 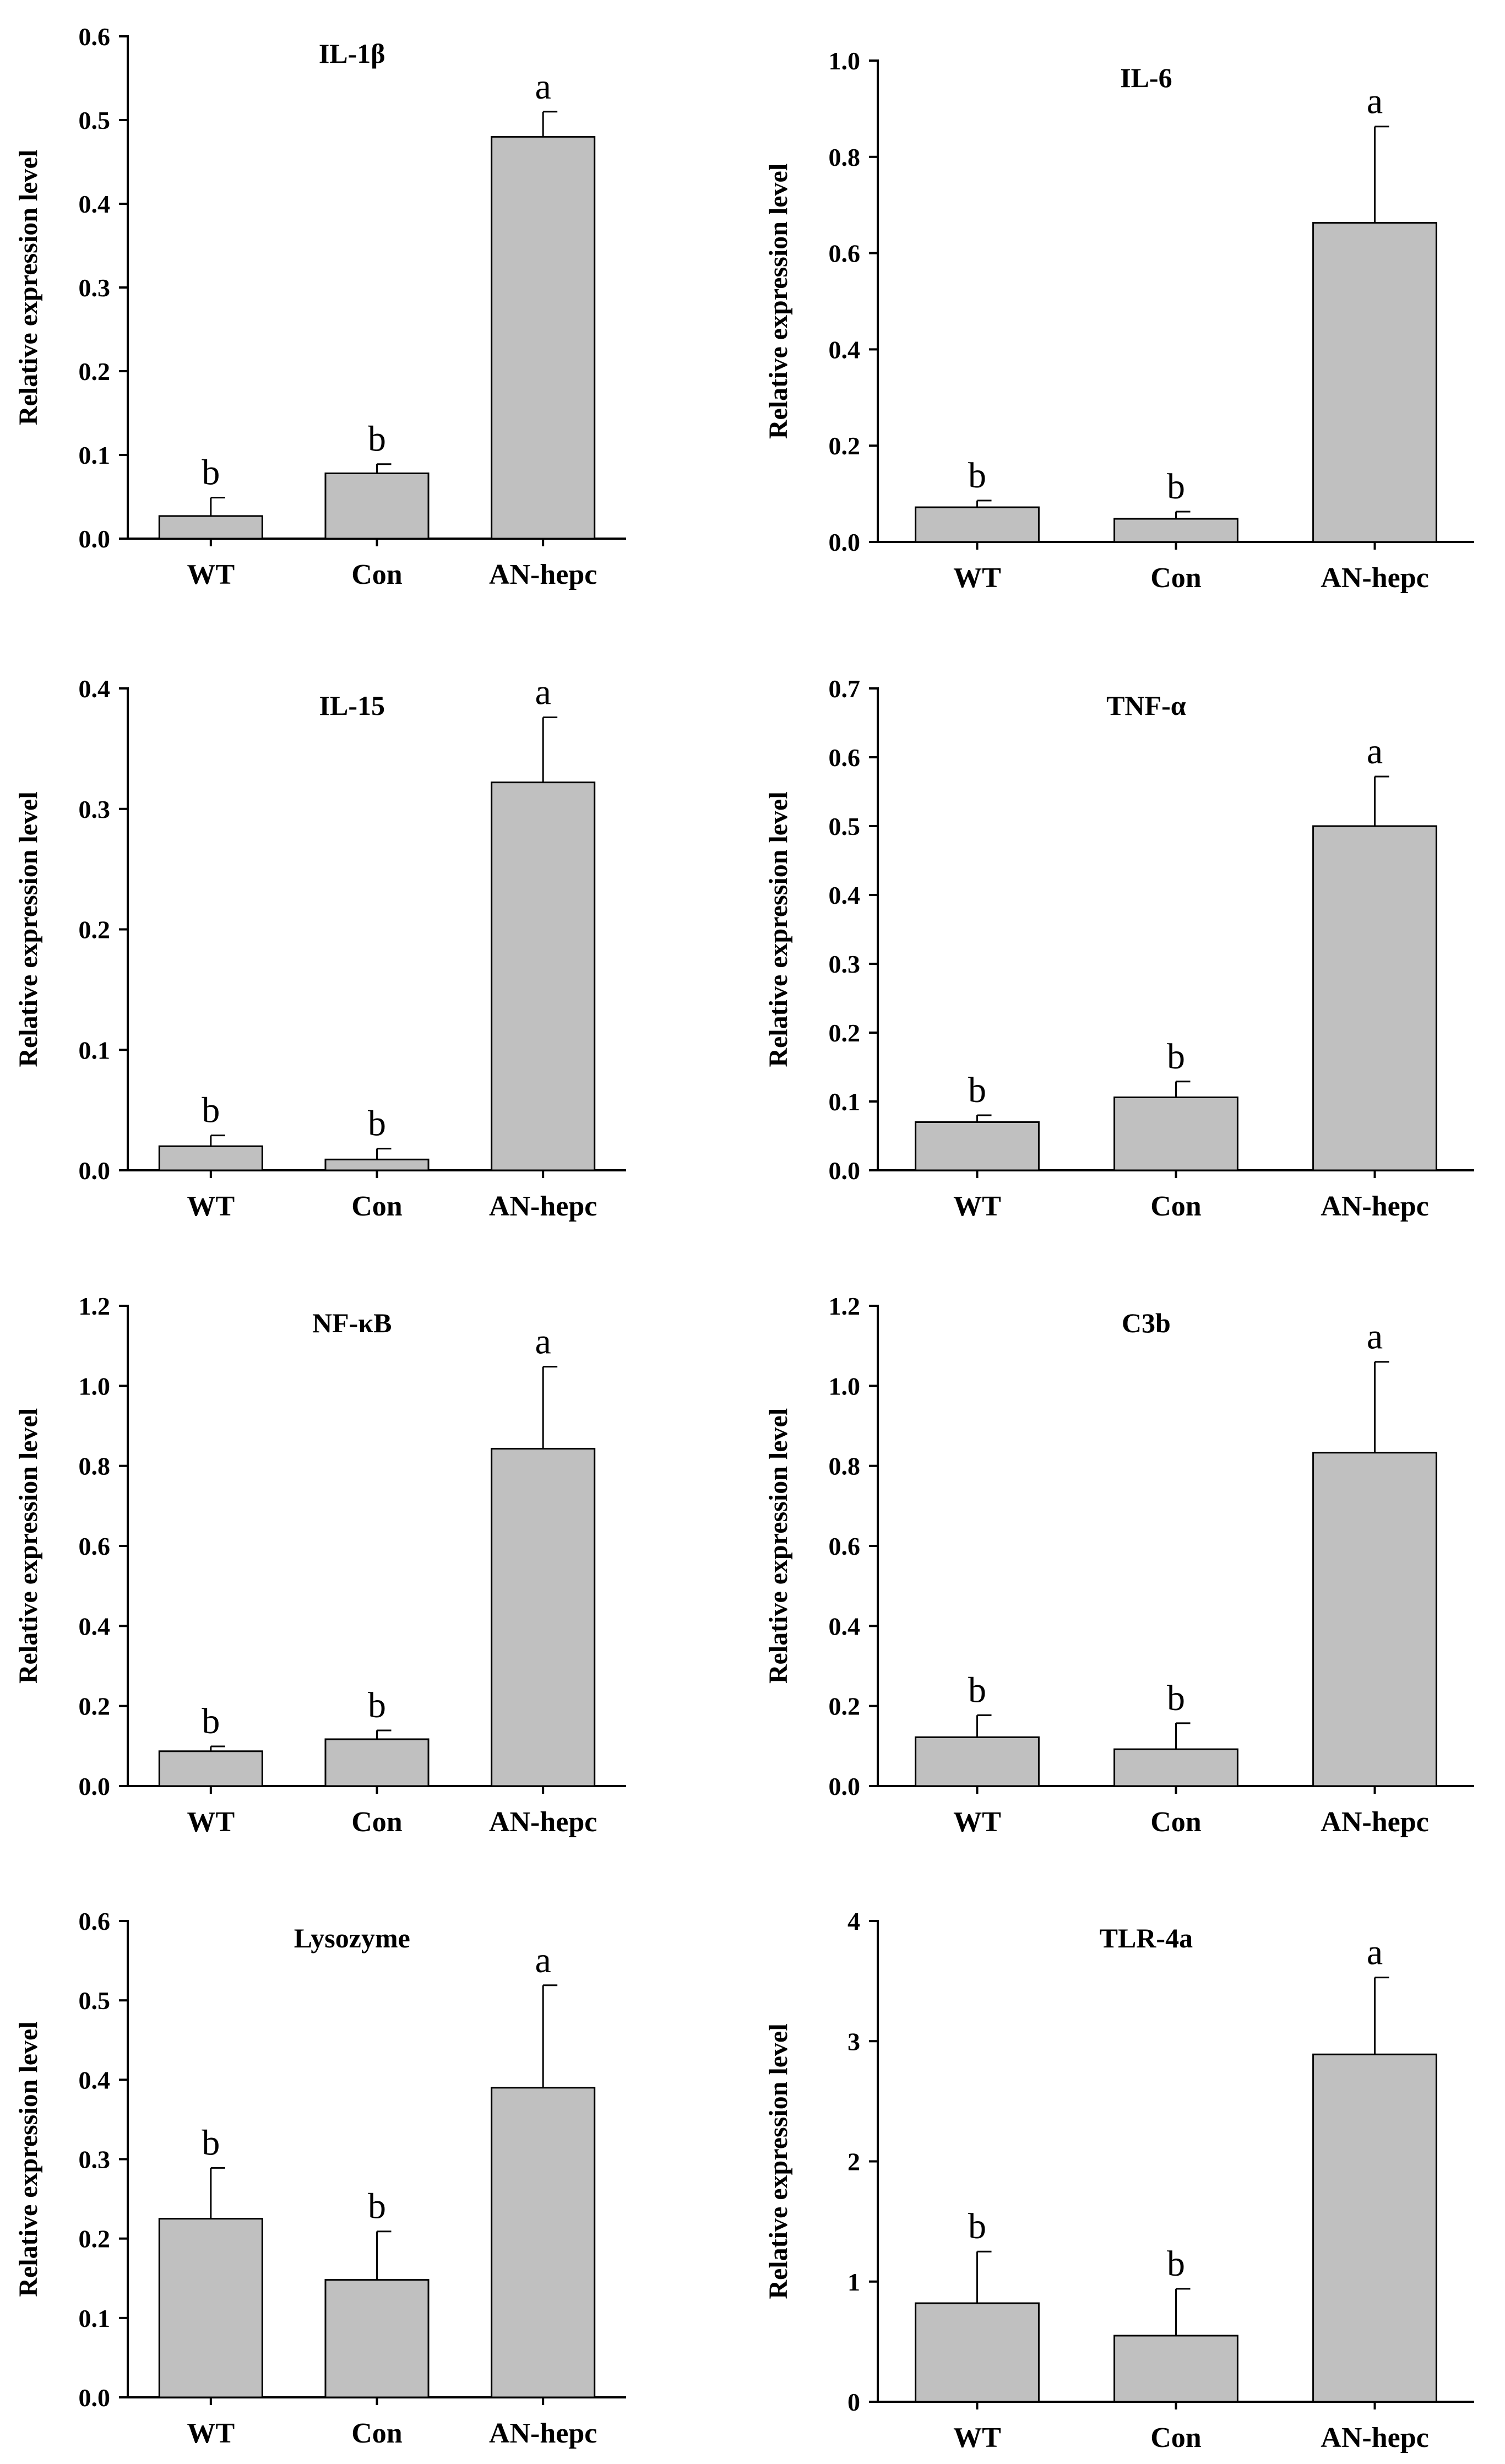 I want to click on y-tick-label: 2, so click(x=853, y=2162).